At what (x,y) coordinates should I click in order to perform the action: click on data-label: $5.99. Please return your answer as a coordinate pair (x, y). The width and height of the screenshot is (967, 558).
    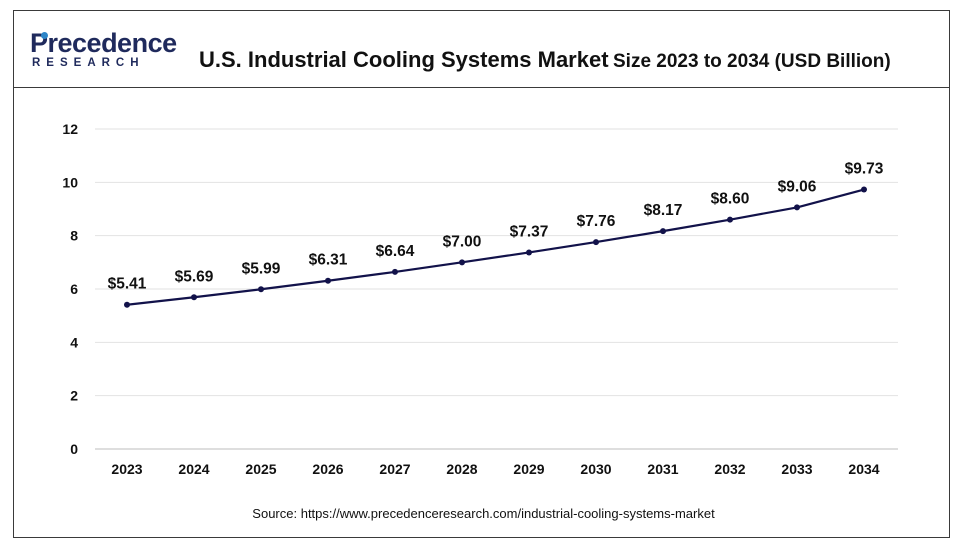
    Looking at the image, I should click on (261, 268).